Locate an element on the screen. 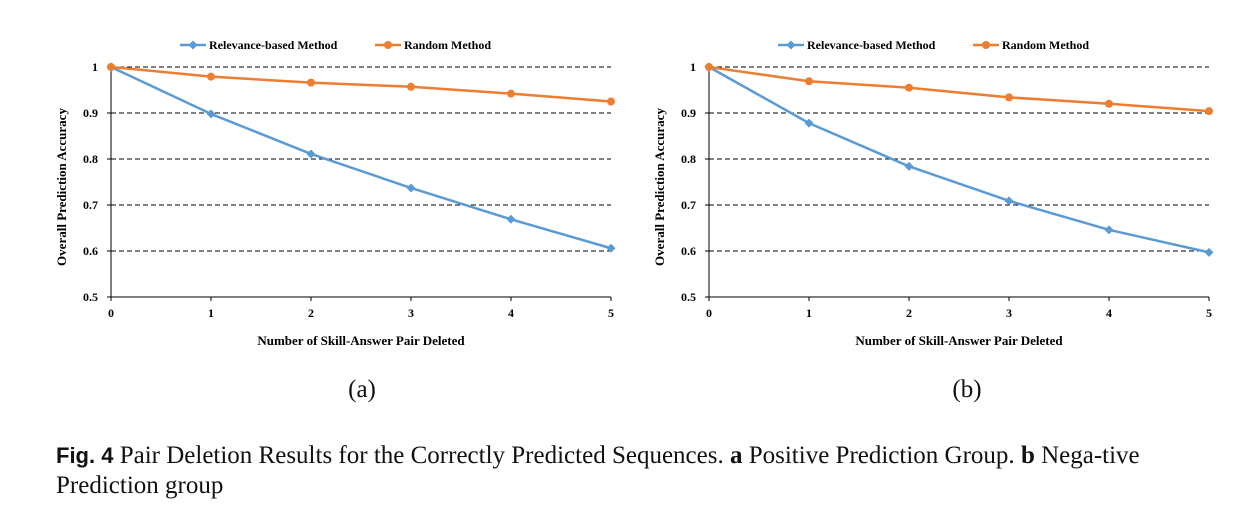 This screenshot has width=1256, height=529. caption-text-3: Nega-tive Prediction group is located at coordinates (598, 470).